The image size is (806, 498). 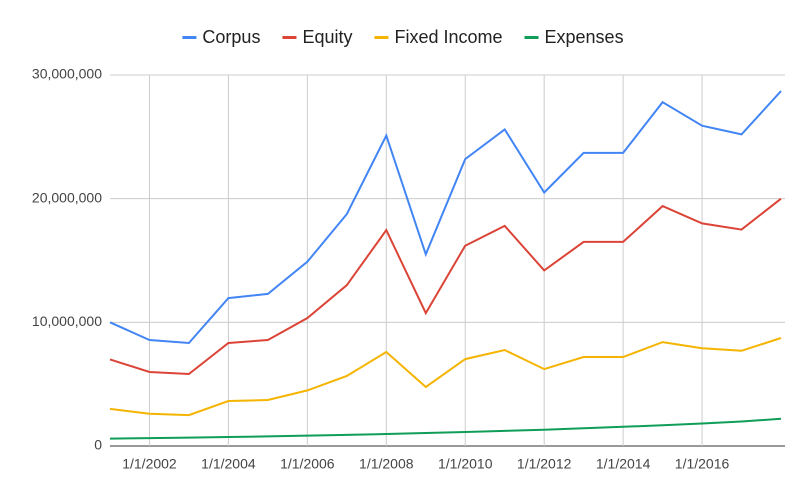 What do you see at coordinates (228, 464) in the screenshot?
I see `x-tick-label: 1/1/2004` at bounding box center [228, 464].